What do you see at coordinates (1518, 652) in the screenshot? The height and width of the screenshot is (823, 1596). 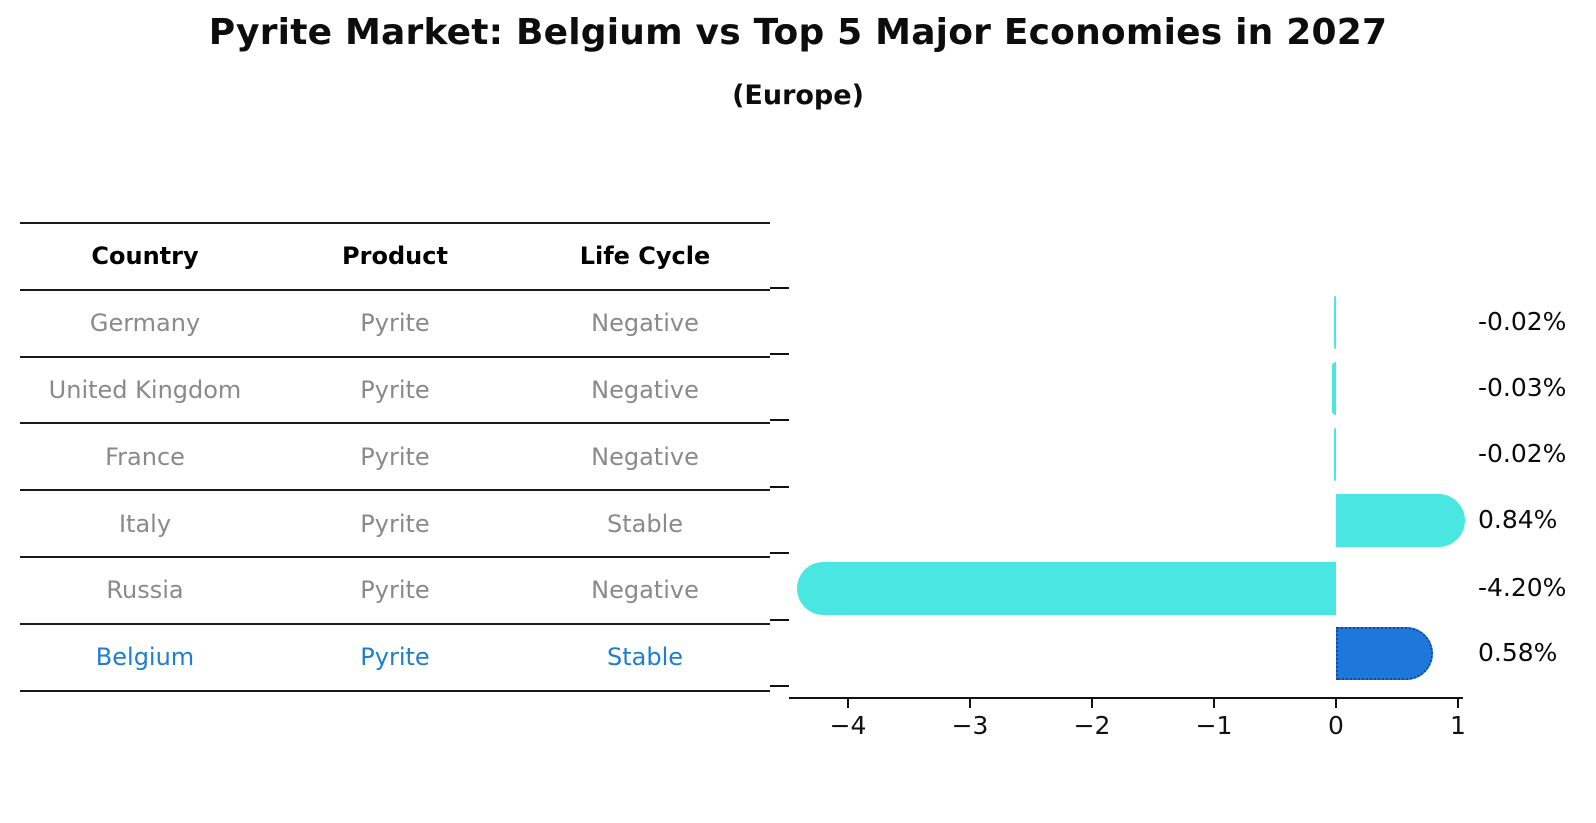 I see `value-label-belgium: 0.58%` at bounding box center [1518, 652].